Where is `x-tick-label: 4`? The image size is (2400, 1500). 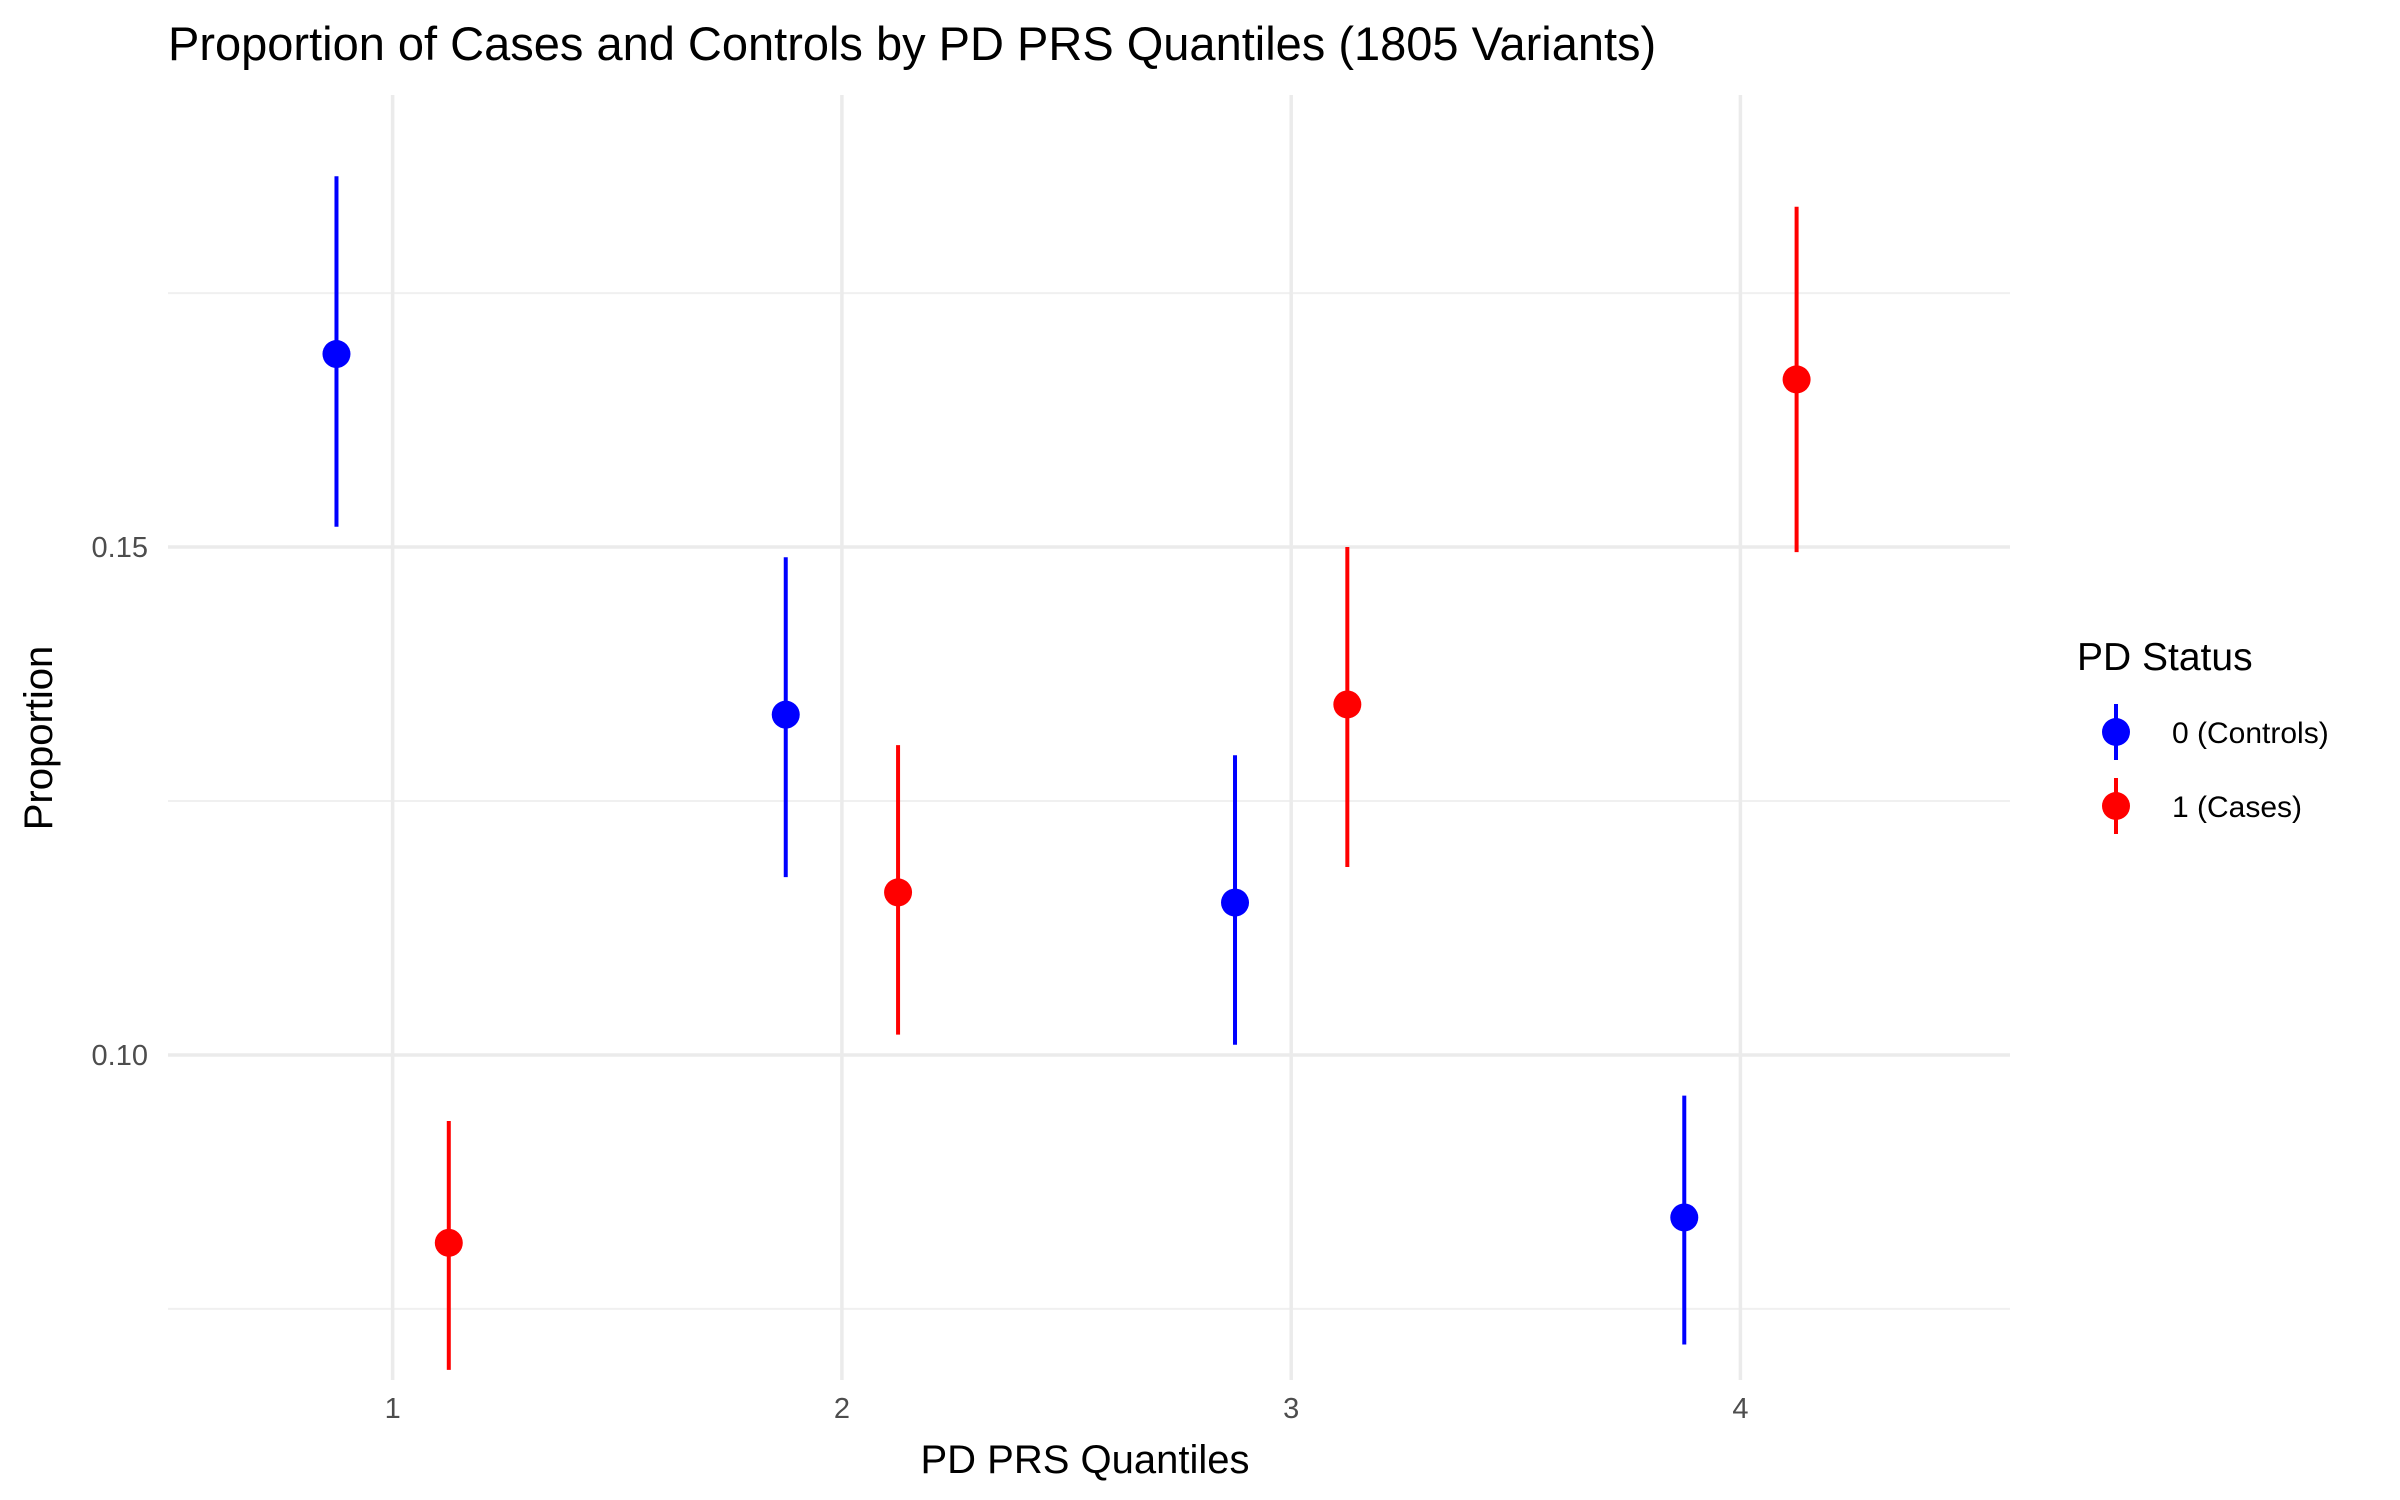
x-tick-label: 4 is located at coordinates (1740, 1409).